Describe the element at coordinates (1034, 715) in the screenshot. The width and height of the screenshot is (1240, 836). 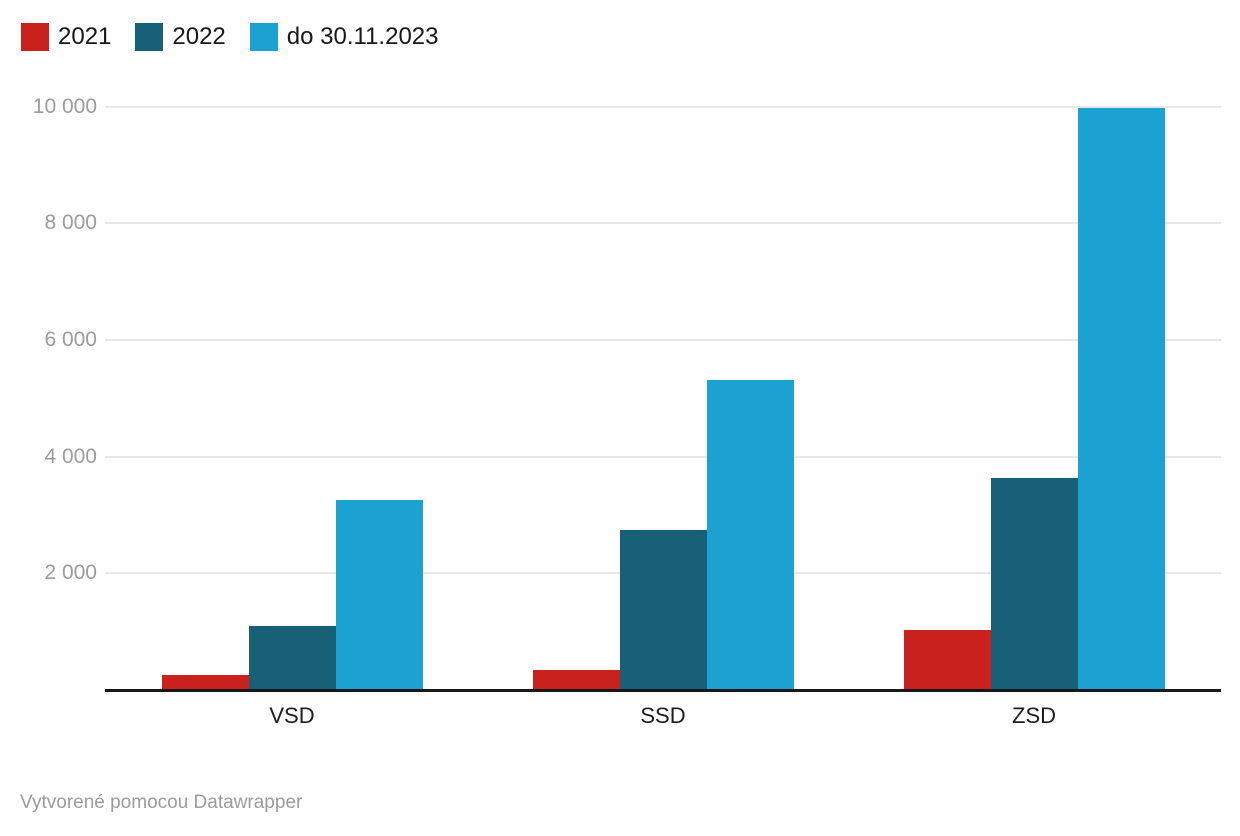
I see `x-axis-label-zsd: ZSD` at that location.